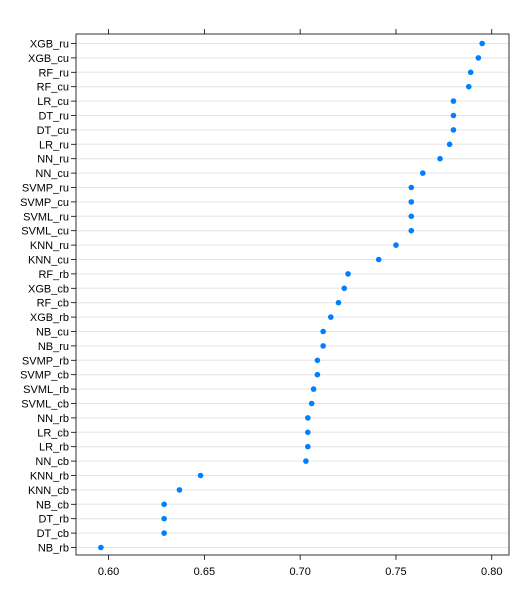 Image resolution: width=528 pixels, height=605 pixels. What do you see at coordinates (49, 318) in the screenshot?
I see `category-label: XGB_rb` at bounding box center [49, 318].